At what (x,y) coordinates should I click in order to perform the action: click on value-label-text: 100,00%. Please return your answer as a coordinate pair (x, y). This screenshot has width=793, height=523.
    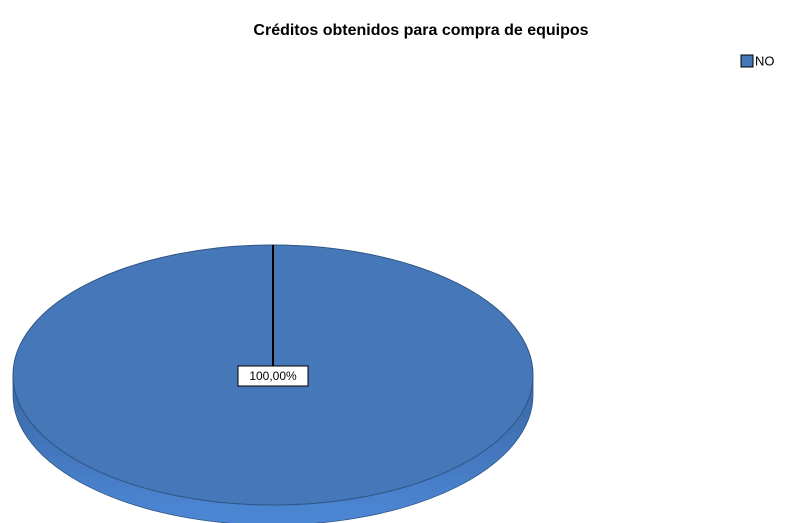
    Looking at the image, I should click on (273, 376).